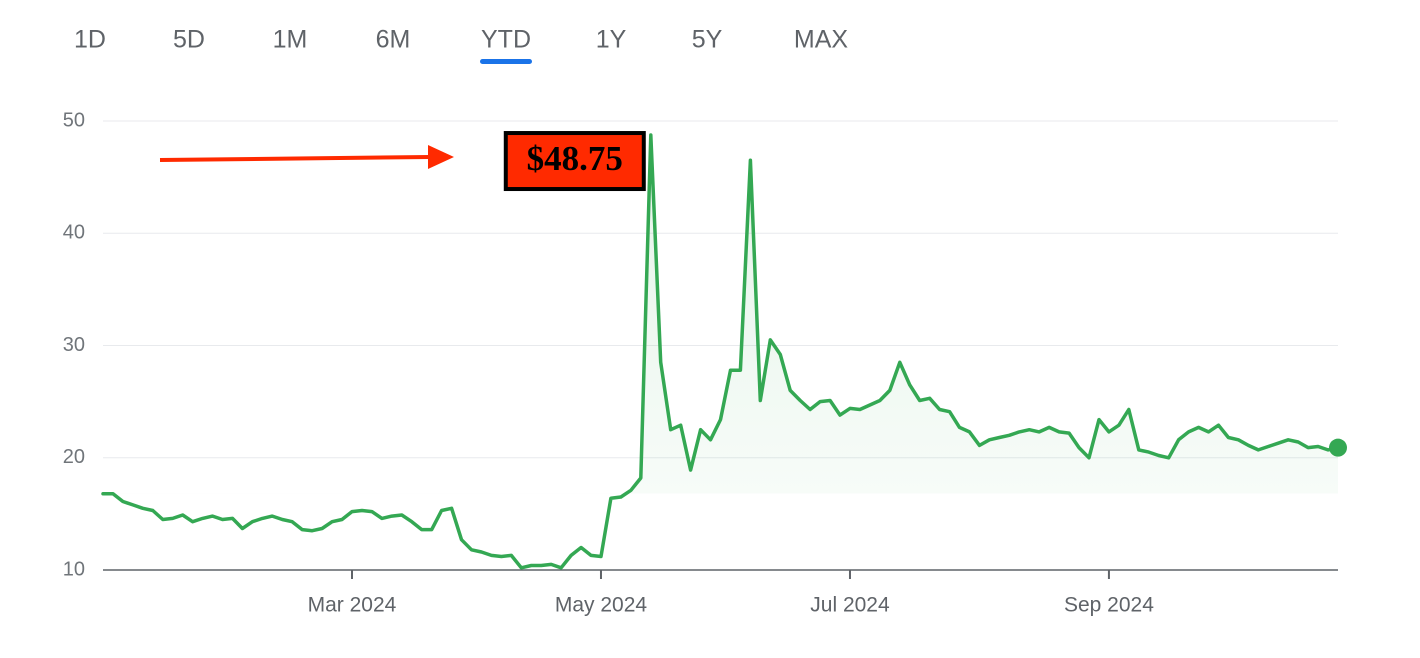  Describe the element at coordinates (850, 605) in the screenshot. I see `x-tick-label: Jul 2024` at that location.